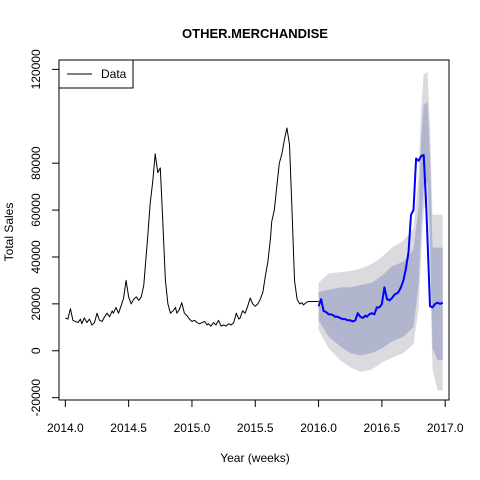 Image resolution: width=480 pixels, height=480 pixels. I want to click on x-tick-label: 2015.0, so click(192, 428).